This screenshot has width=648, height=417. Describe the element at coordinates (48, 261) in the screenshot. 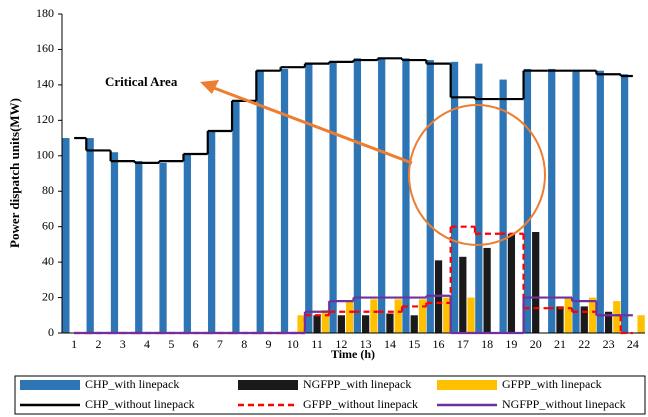

I see `y-tick-label: 40` at that location.